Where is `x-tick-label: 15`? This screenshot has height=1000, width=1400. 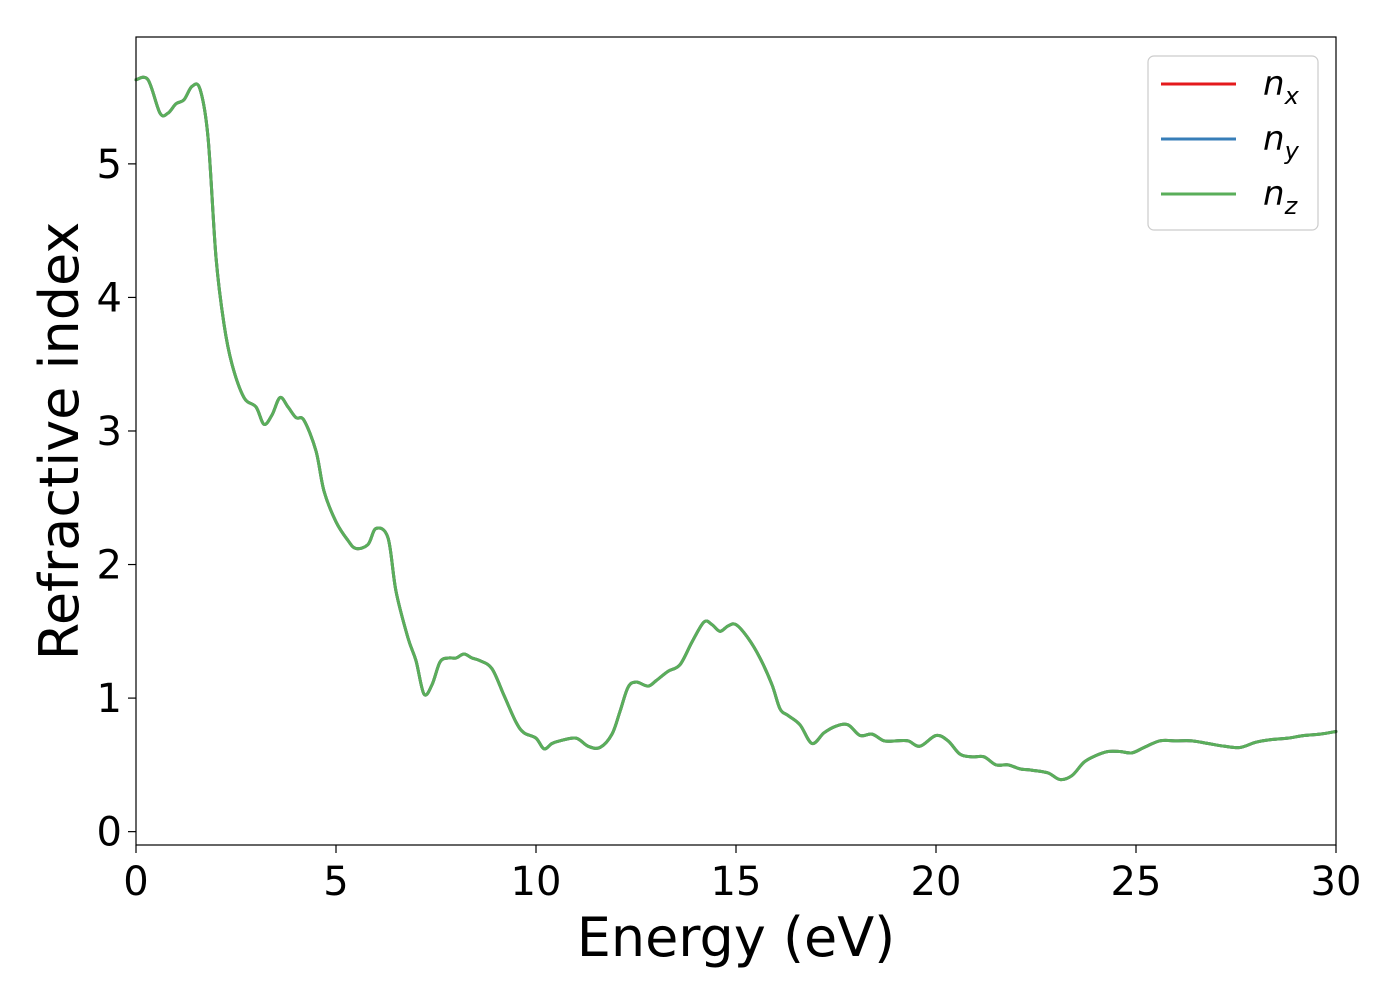 x-tick-label: 15 is located at coordinates (736, 882).